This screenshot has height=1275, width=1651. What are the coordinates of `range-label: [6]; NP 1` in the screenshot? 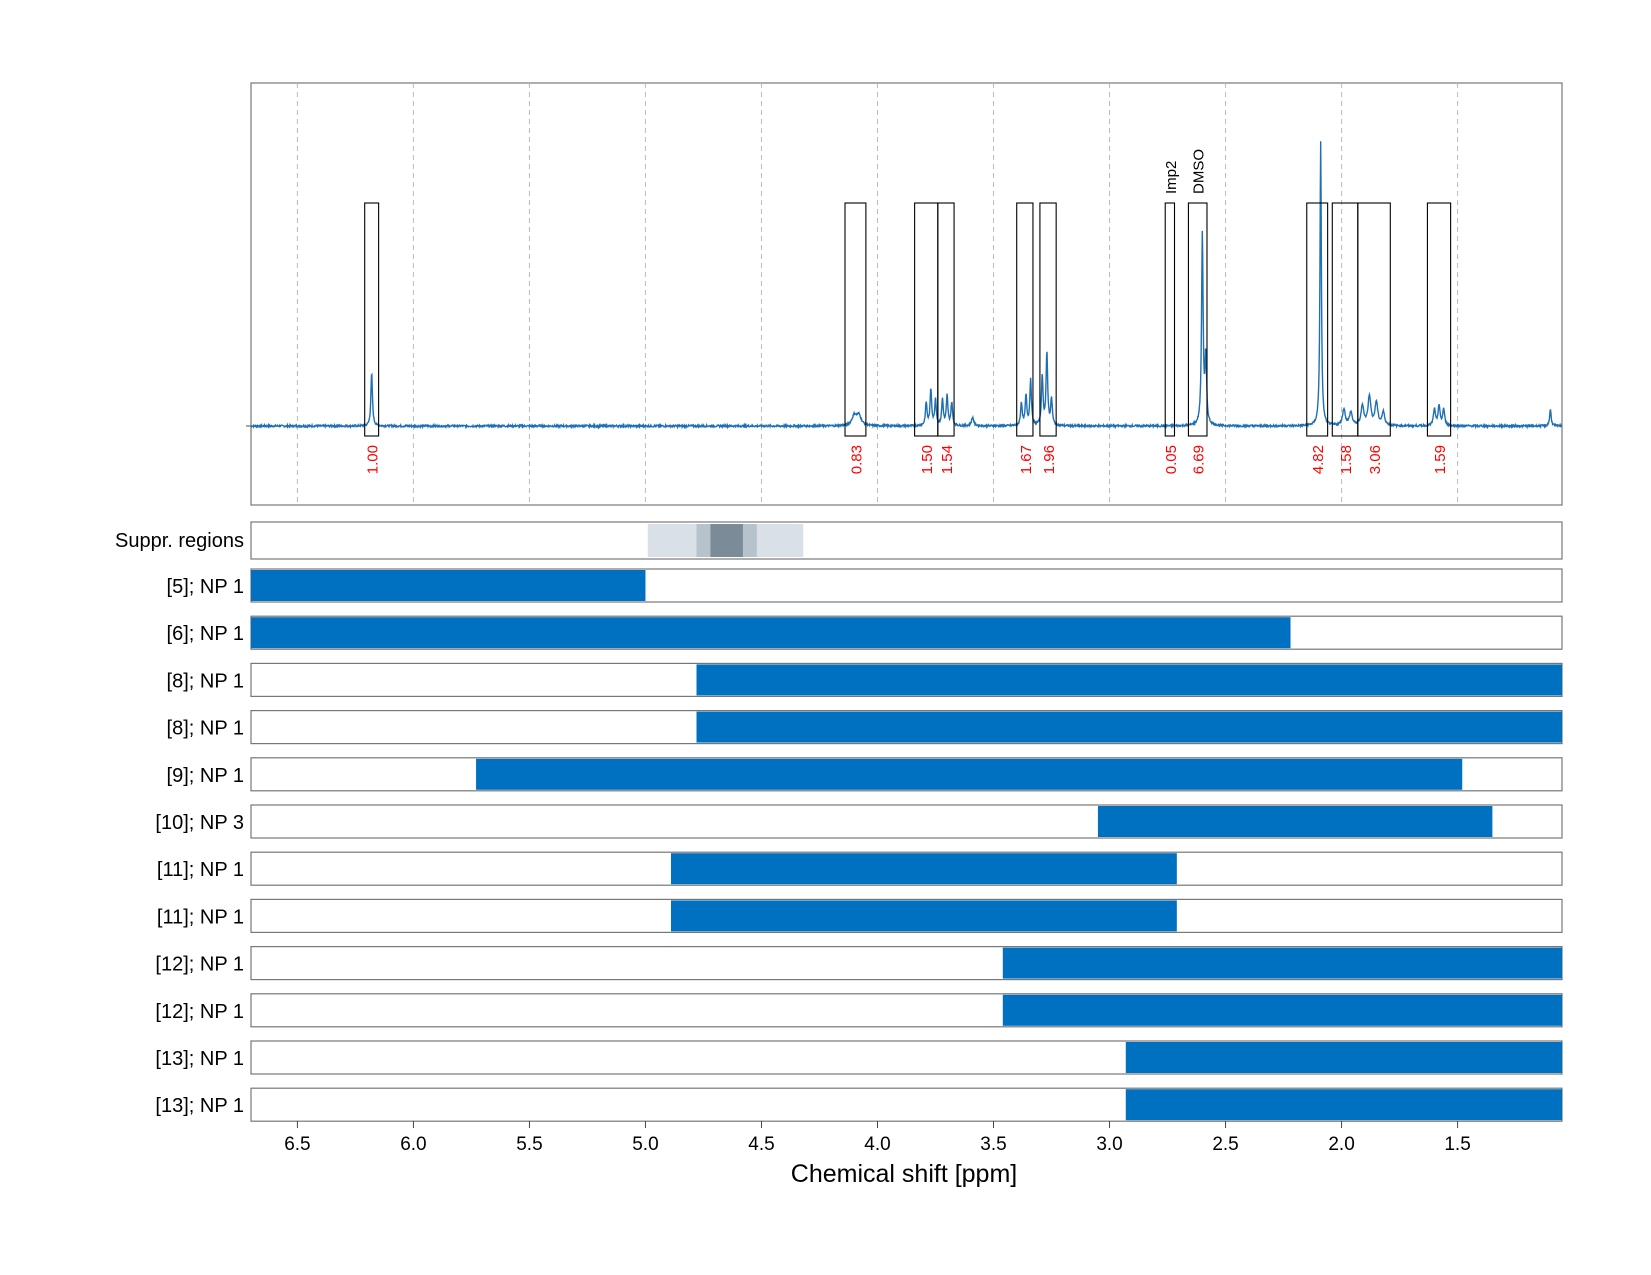 It's located at (205, 634).